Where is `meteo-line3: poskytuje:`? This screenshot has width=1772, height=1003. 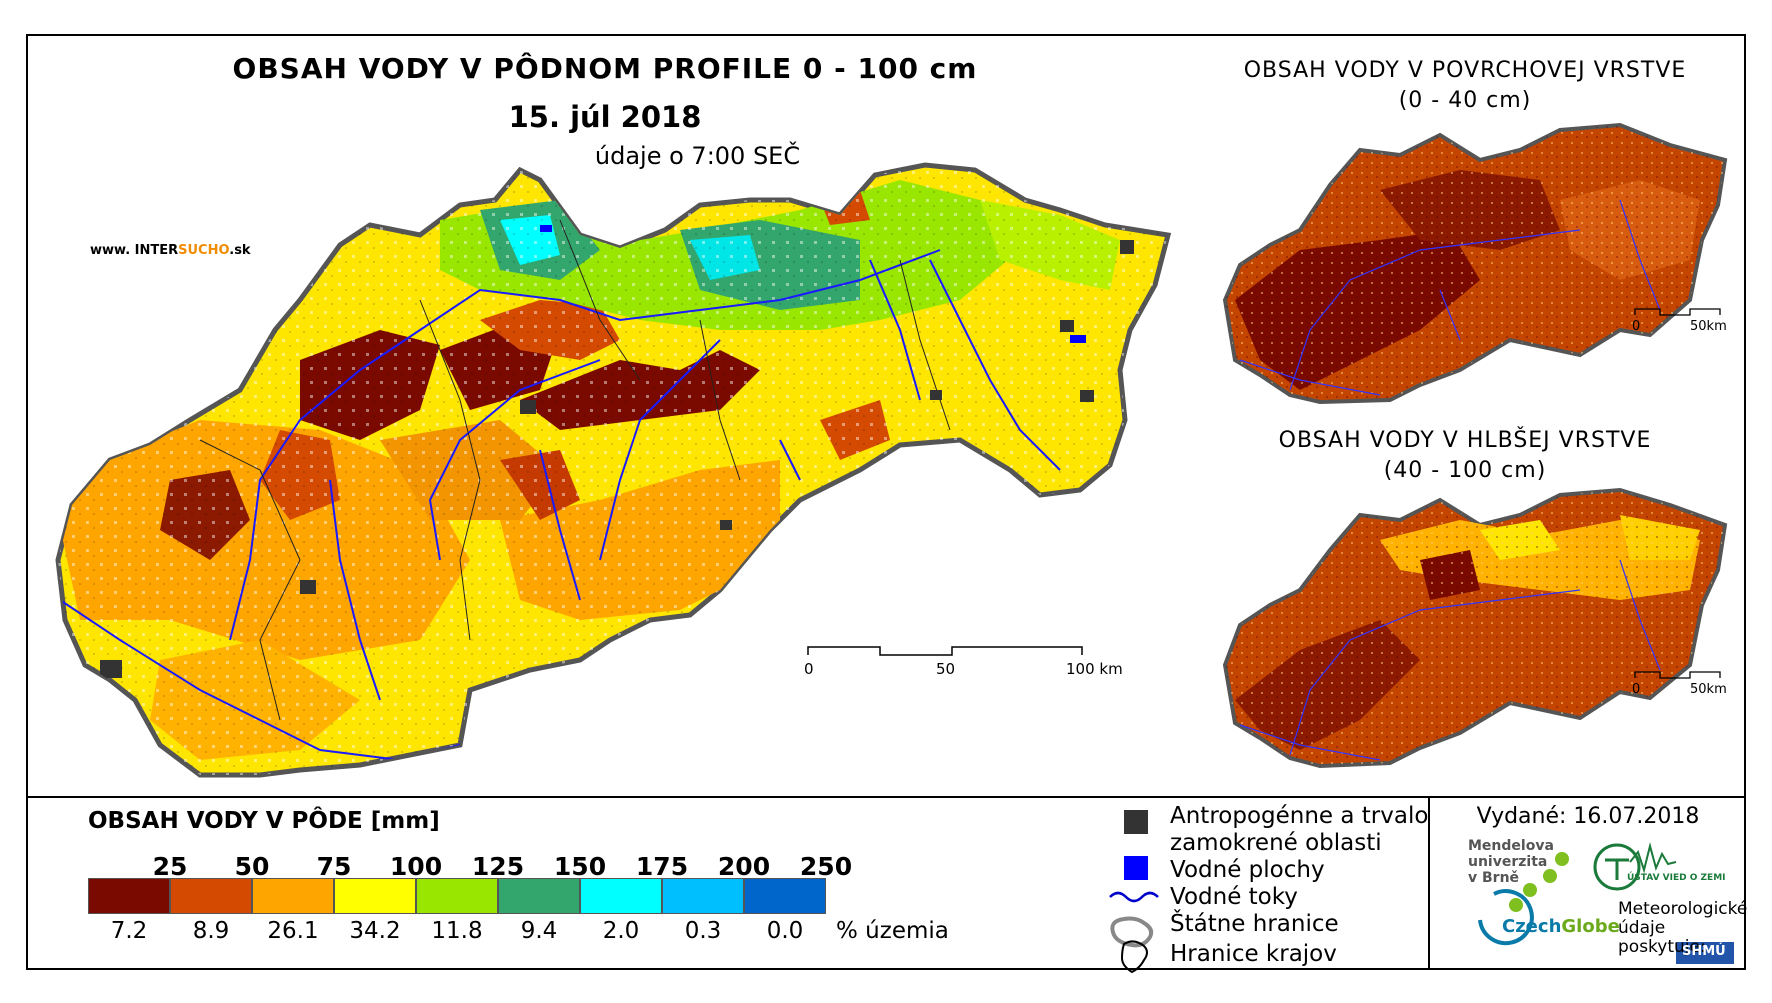
meteo-line3: poskytuje: is located at coordinates (1662, 947).